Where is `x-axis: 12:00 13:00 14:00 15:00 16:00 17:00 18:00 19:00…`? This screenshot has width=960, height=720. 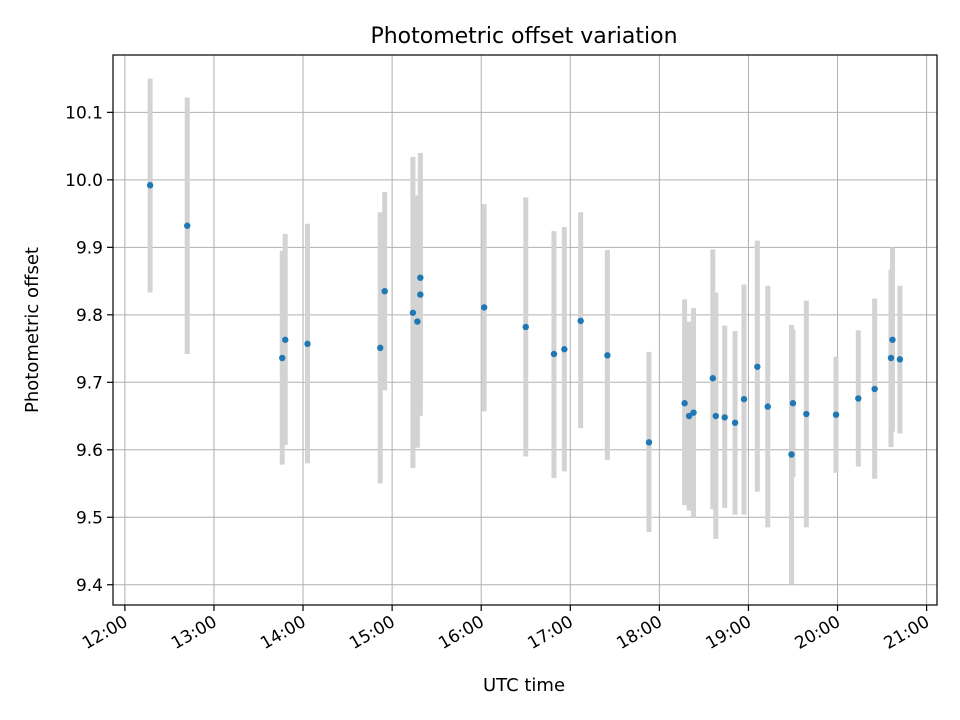
x-axis: 12:00 13:00 14:00 15:00 16:00 17:00 18:00 19:00… is located at coordinates (506, 629).